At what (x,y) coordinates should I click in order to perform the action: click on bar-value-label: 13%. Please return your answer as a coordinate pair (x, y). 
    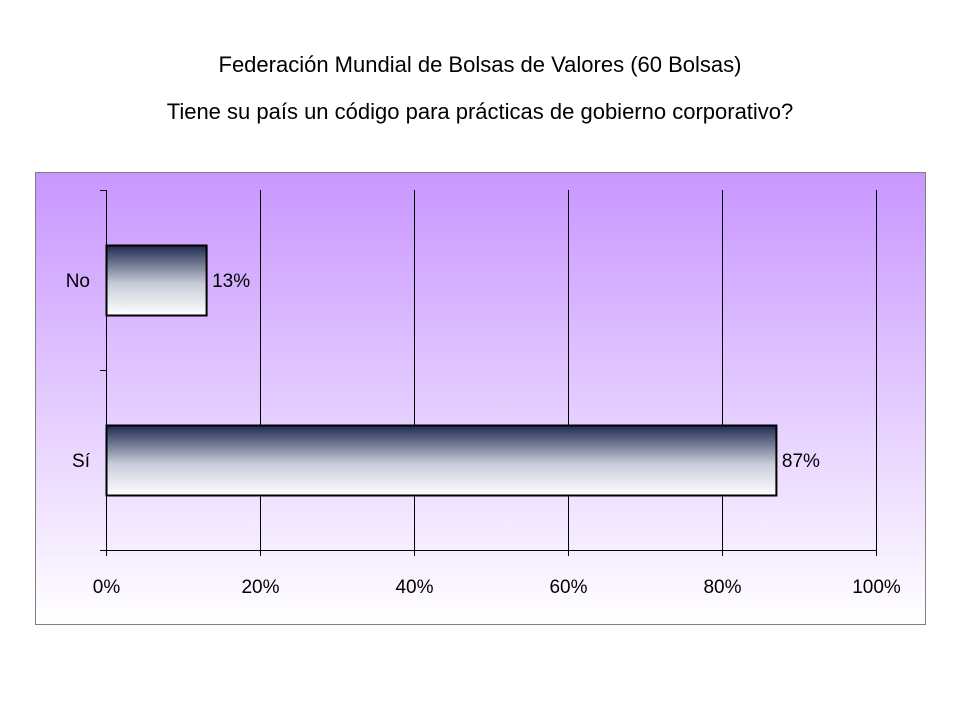
    Looking at the image, I should click on (231, 281).